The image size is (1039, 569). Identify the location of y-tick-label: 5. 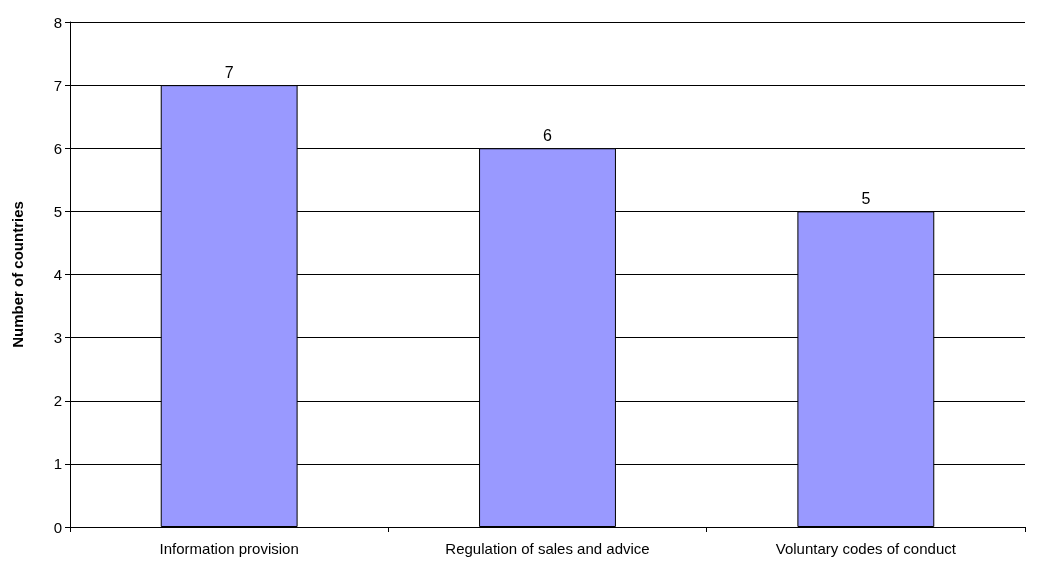
(57, 211).